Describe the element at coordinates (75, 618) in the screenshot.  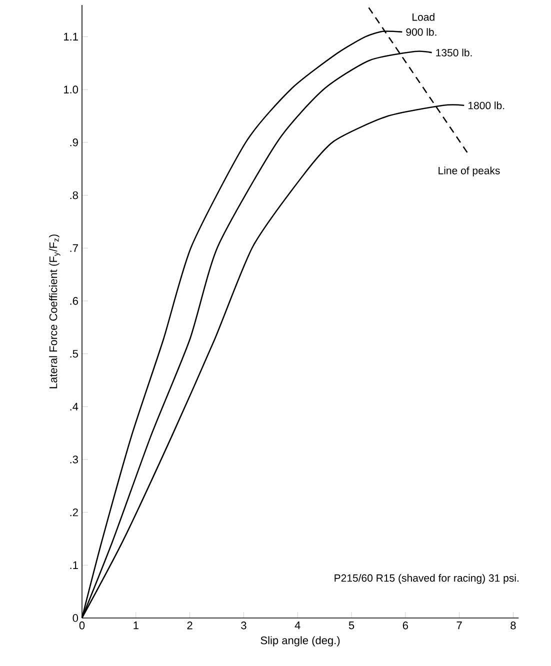
I see `y-tick-label: 0` at that location.